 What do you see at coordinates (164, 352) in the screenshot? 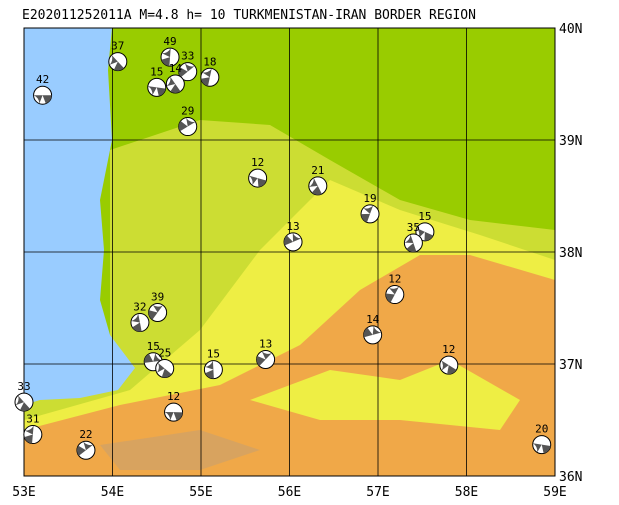
I see `depth-label: 25` at bounding box center [164, 352].